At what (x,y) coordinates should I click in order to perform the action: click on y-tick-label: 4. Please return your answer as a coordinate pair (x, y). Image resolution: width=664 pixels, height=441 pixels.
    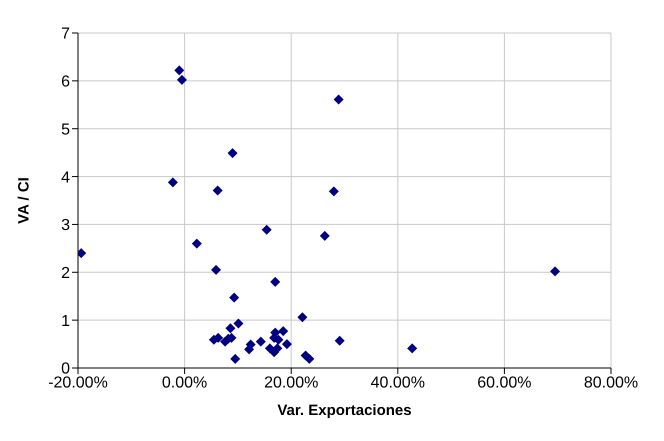
    Looking at the image, I should click on (65, 177).